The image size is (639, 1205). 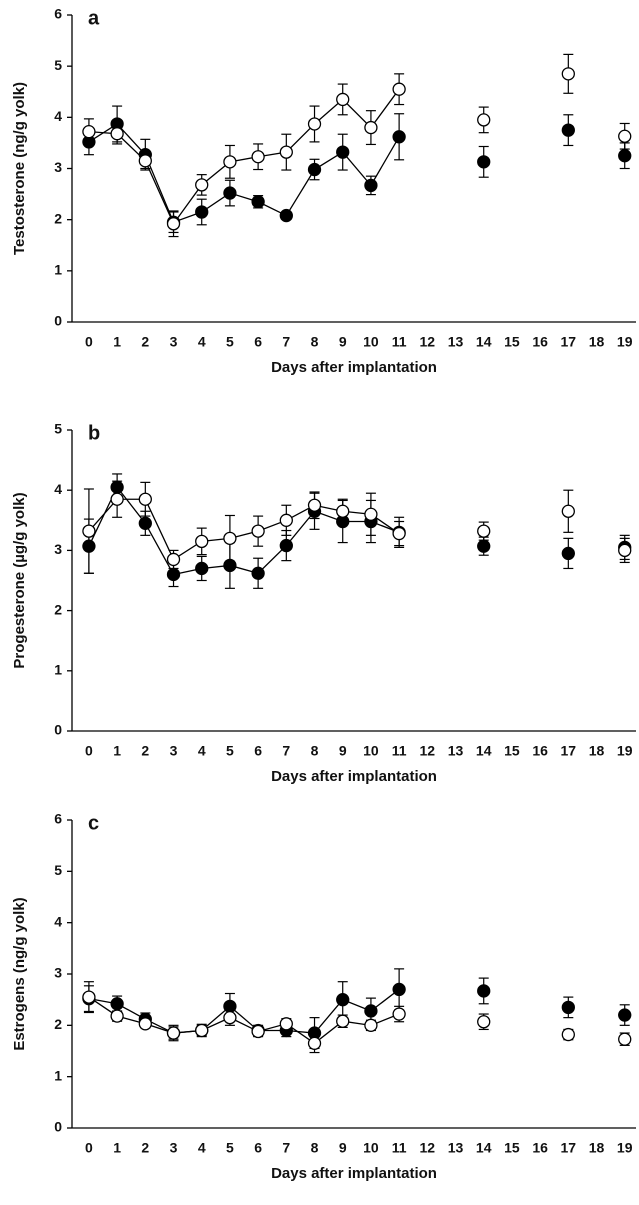 I want to click on x-tick-label: 0, so click(x=89, y=342).